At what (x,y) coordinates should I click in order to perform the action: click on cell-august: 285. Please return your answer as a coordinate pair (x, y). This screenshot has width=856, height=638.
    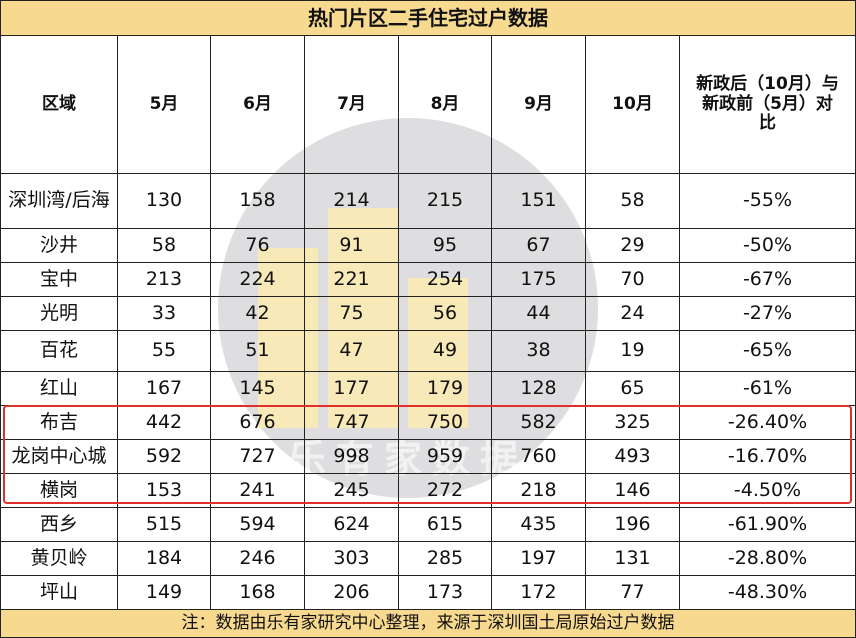
    Looking at the image, I should click on (445, 558).